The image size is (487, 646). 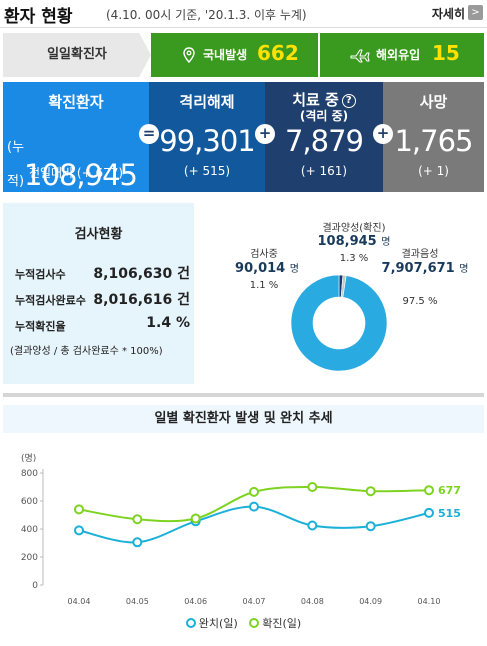 I want to click on positive-label: 결과양성(확진), so click(x=354, y=228).